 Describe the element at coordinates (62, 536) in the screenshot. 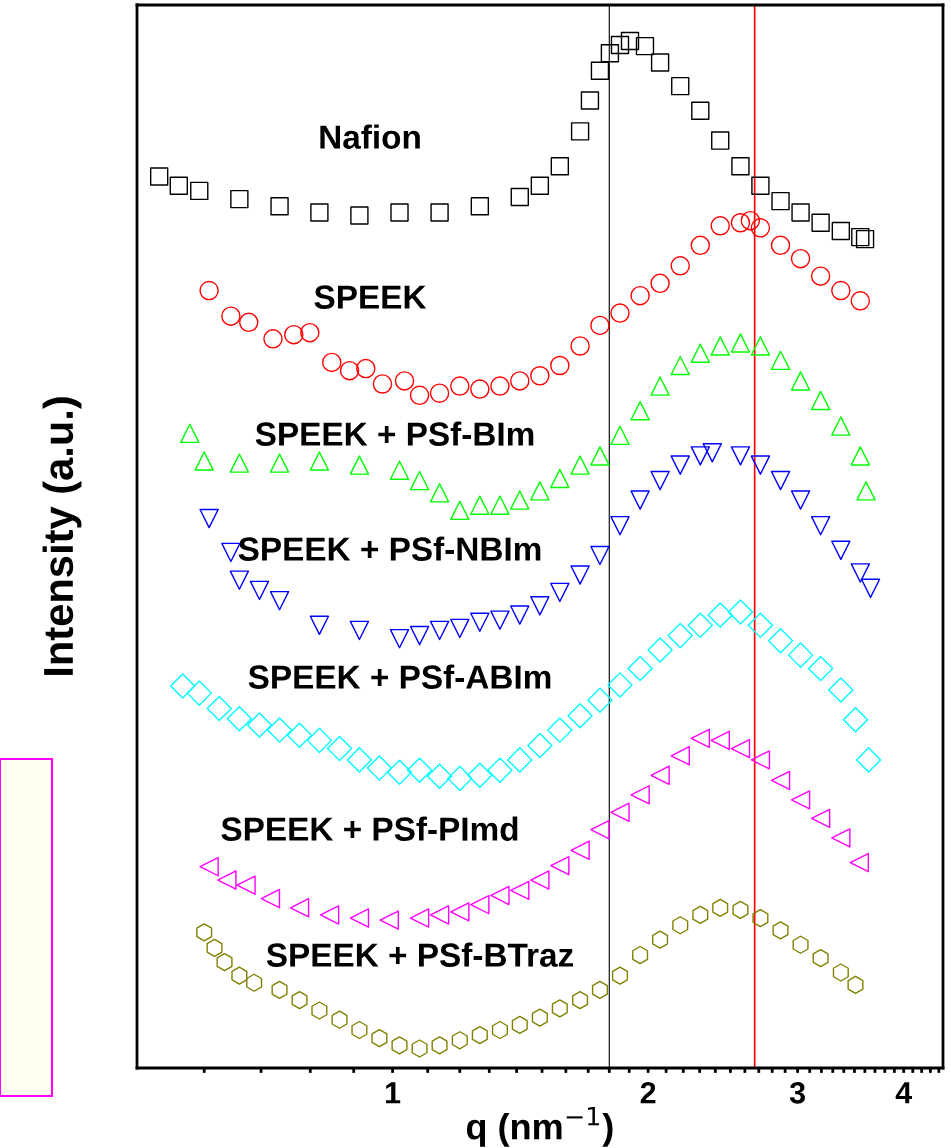

I see `y-axis-title: Intensity (a.u.)` at that location.